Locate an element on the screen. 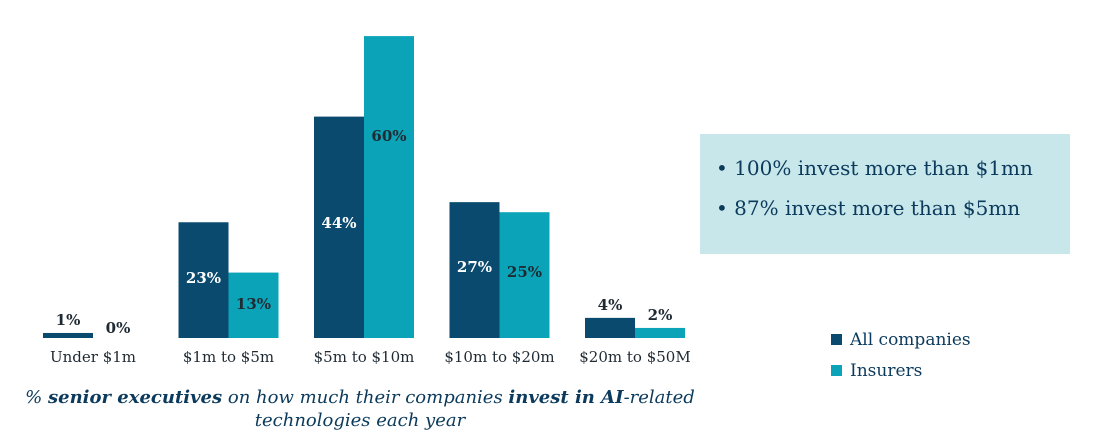 The height and width of the screenshot is (440, 1103). legend-label: Insurers is located at coordinates (886, 370).